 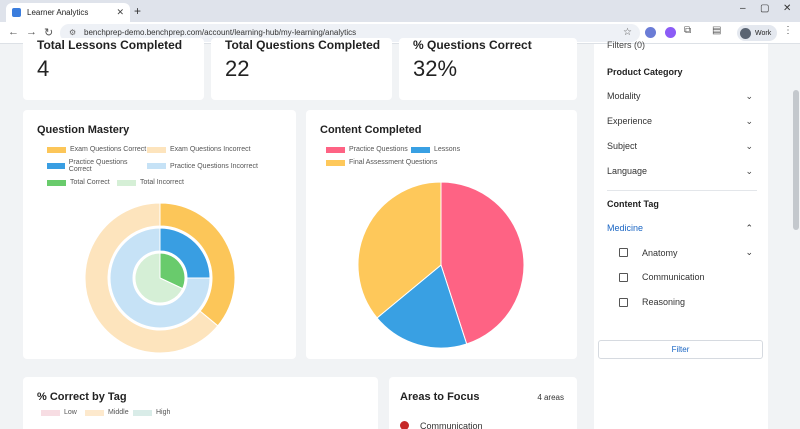 I want to click on focus-dot-icon, so click(x=404, y=425).